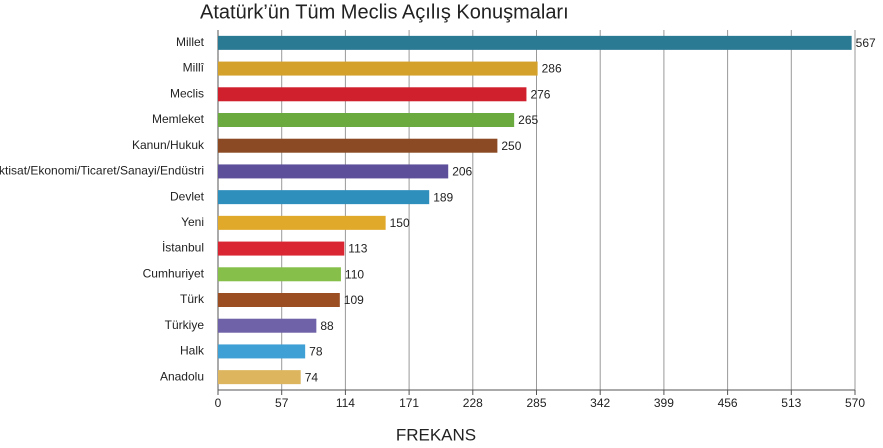 Image resolution: width=883 pixels, height=448 pixels. I want to click on data-label: 276, so click(540, 94).